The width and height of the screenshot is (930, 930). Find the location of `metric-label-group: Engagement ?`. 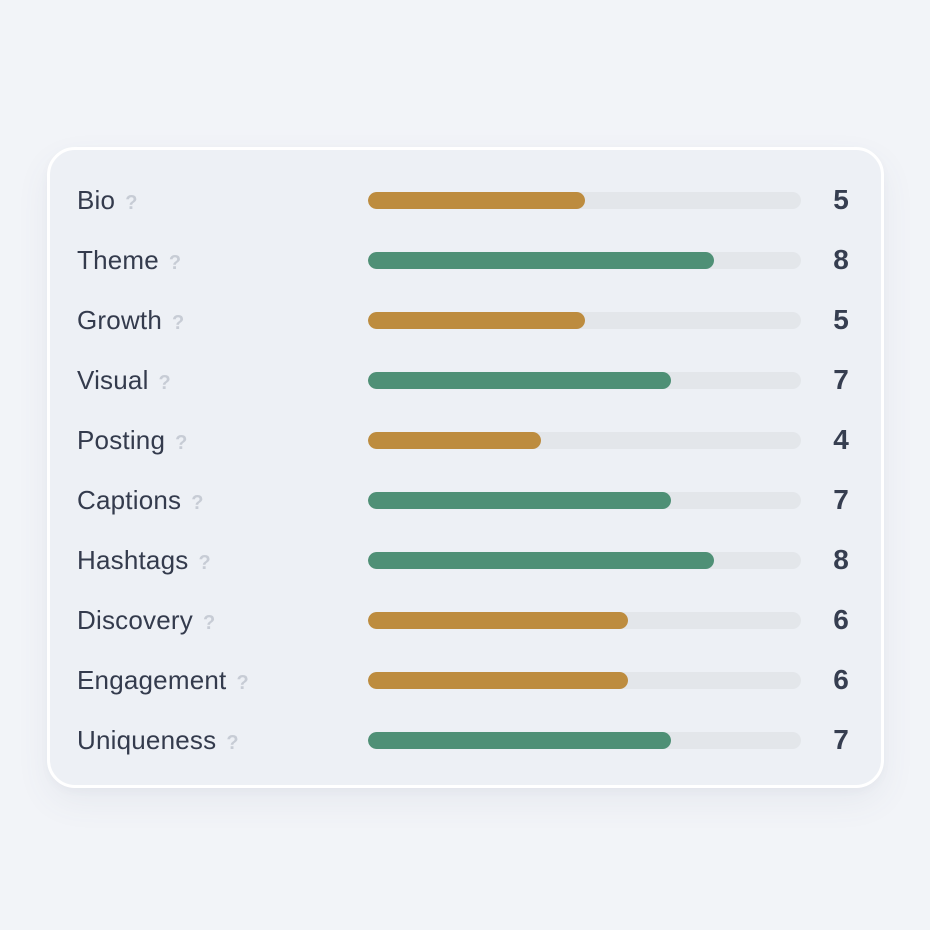

metric-label-group: Engagement ? is located at coordinates (222, 680).